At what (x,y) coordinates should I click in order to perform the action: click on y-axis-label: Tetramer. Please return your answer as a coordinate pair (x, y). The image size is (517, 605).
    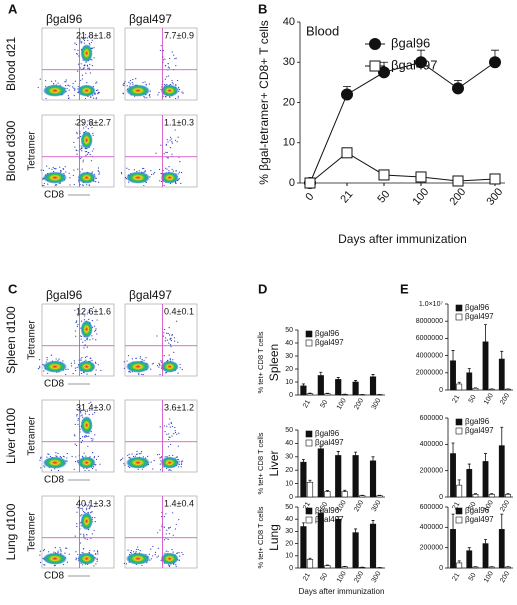
    Looking at the image, I should click on (32, 532).